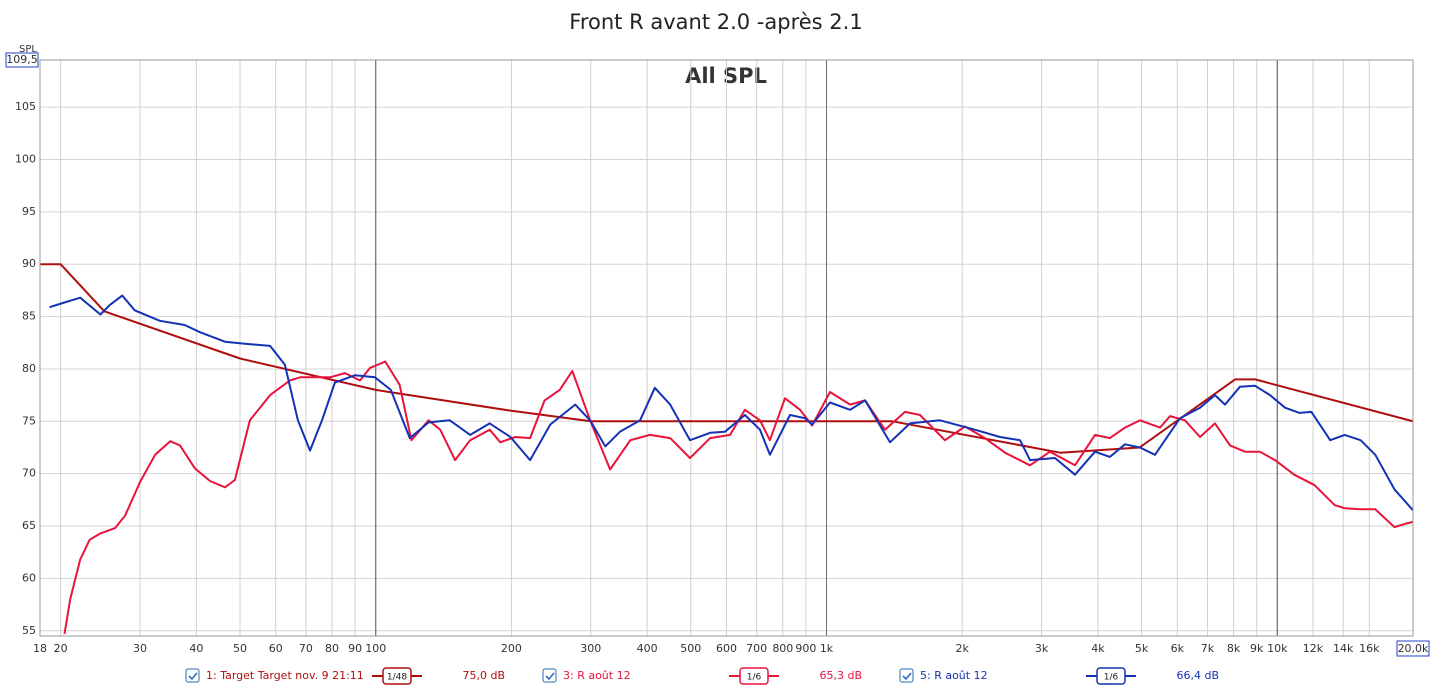 This screenshot has width=1433, height=688. I want to click on x-tick-label: 80, so click(332, 648).